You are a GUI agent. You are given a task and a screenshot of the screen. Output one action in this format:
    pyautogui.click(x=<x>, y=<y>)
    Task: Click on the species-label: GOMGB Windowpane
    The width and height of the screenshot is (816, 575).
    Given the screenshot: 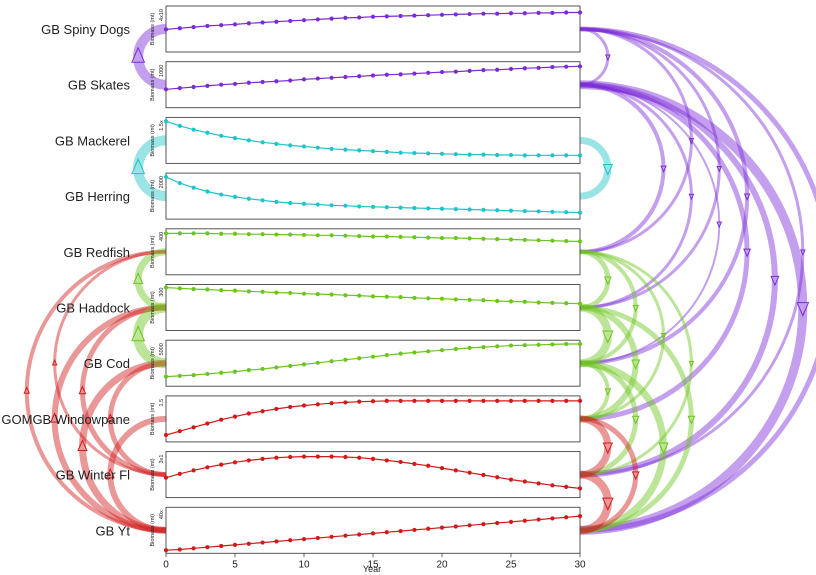 What is the action you would take?
    pyautogui.click(x=65, y=419)
    